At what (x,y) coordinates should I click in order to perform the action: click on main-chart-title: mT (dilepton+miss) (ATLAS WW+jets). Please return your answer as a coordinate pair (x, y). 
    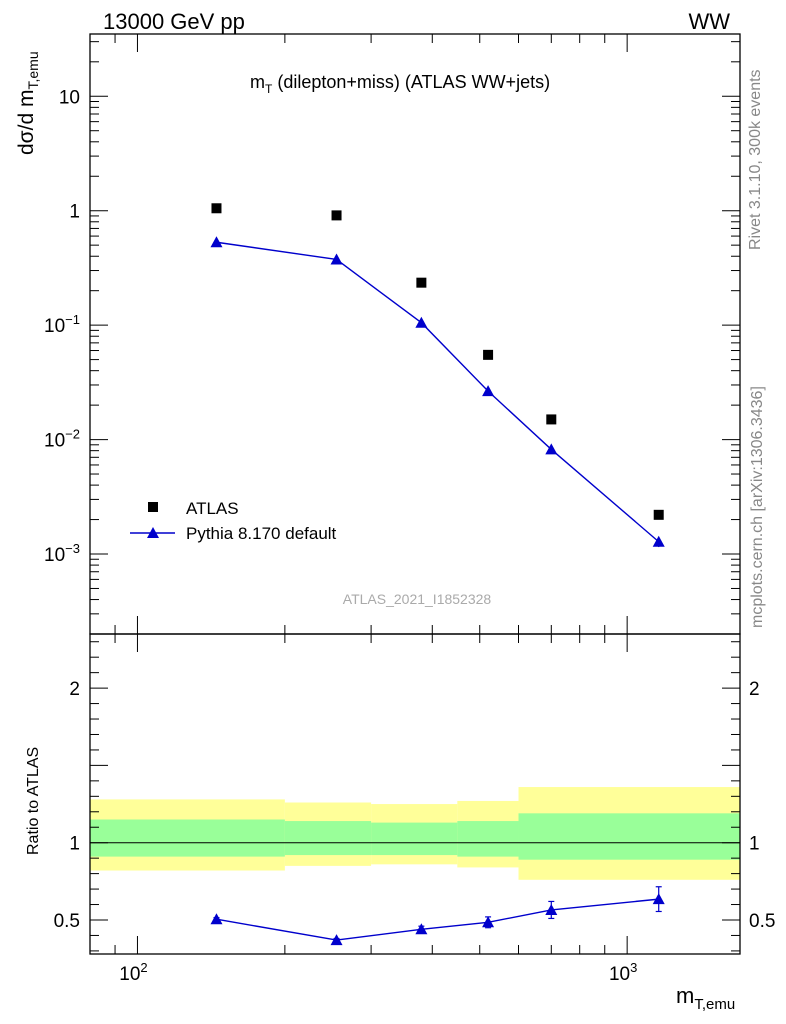
    Looking at the image, I should click on (400, 84).